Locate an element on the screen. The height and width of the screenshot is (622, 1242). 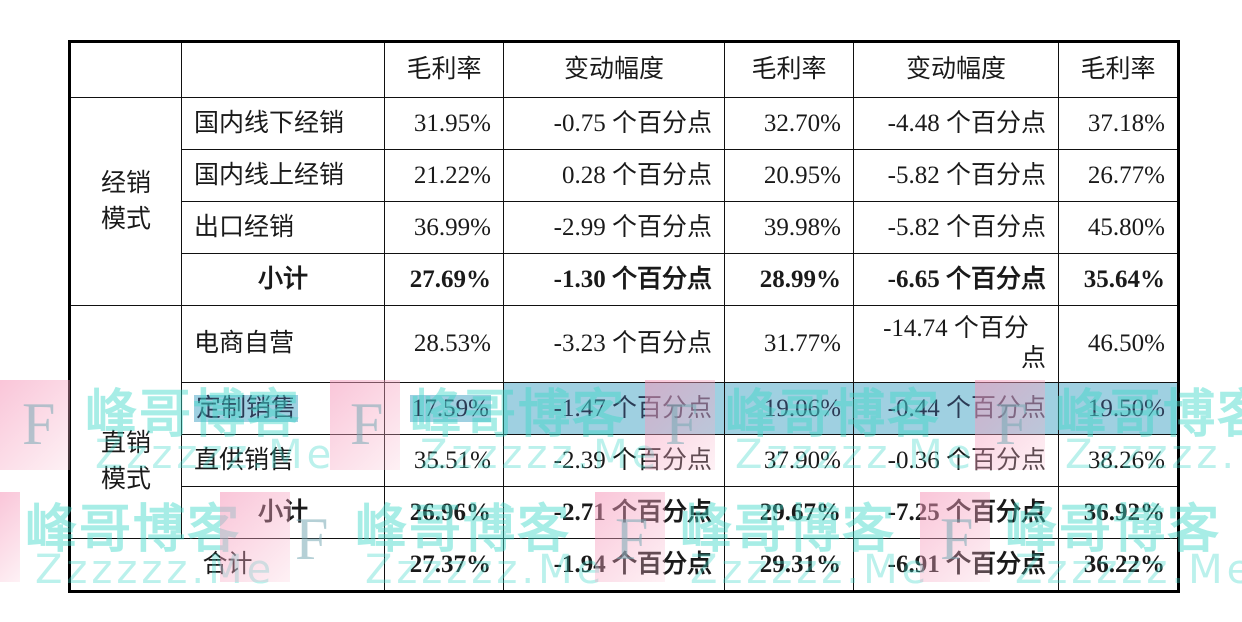
cell-gm1: 26.96% is located at coordinates (444, 512).